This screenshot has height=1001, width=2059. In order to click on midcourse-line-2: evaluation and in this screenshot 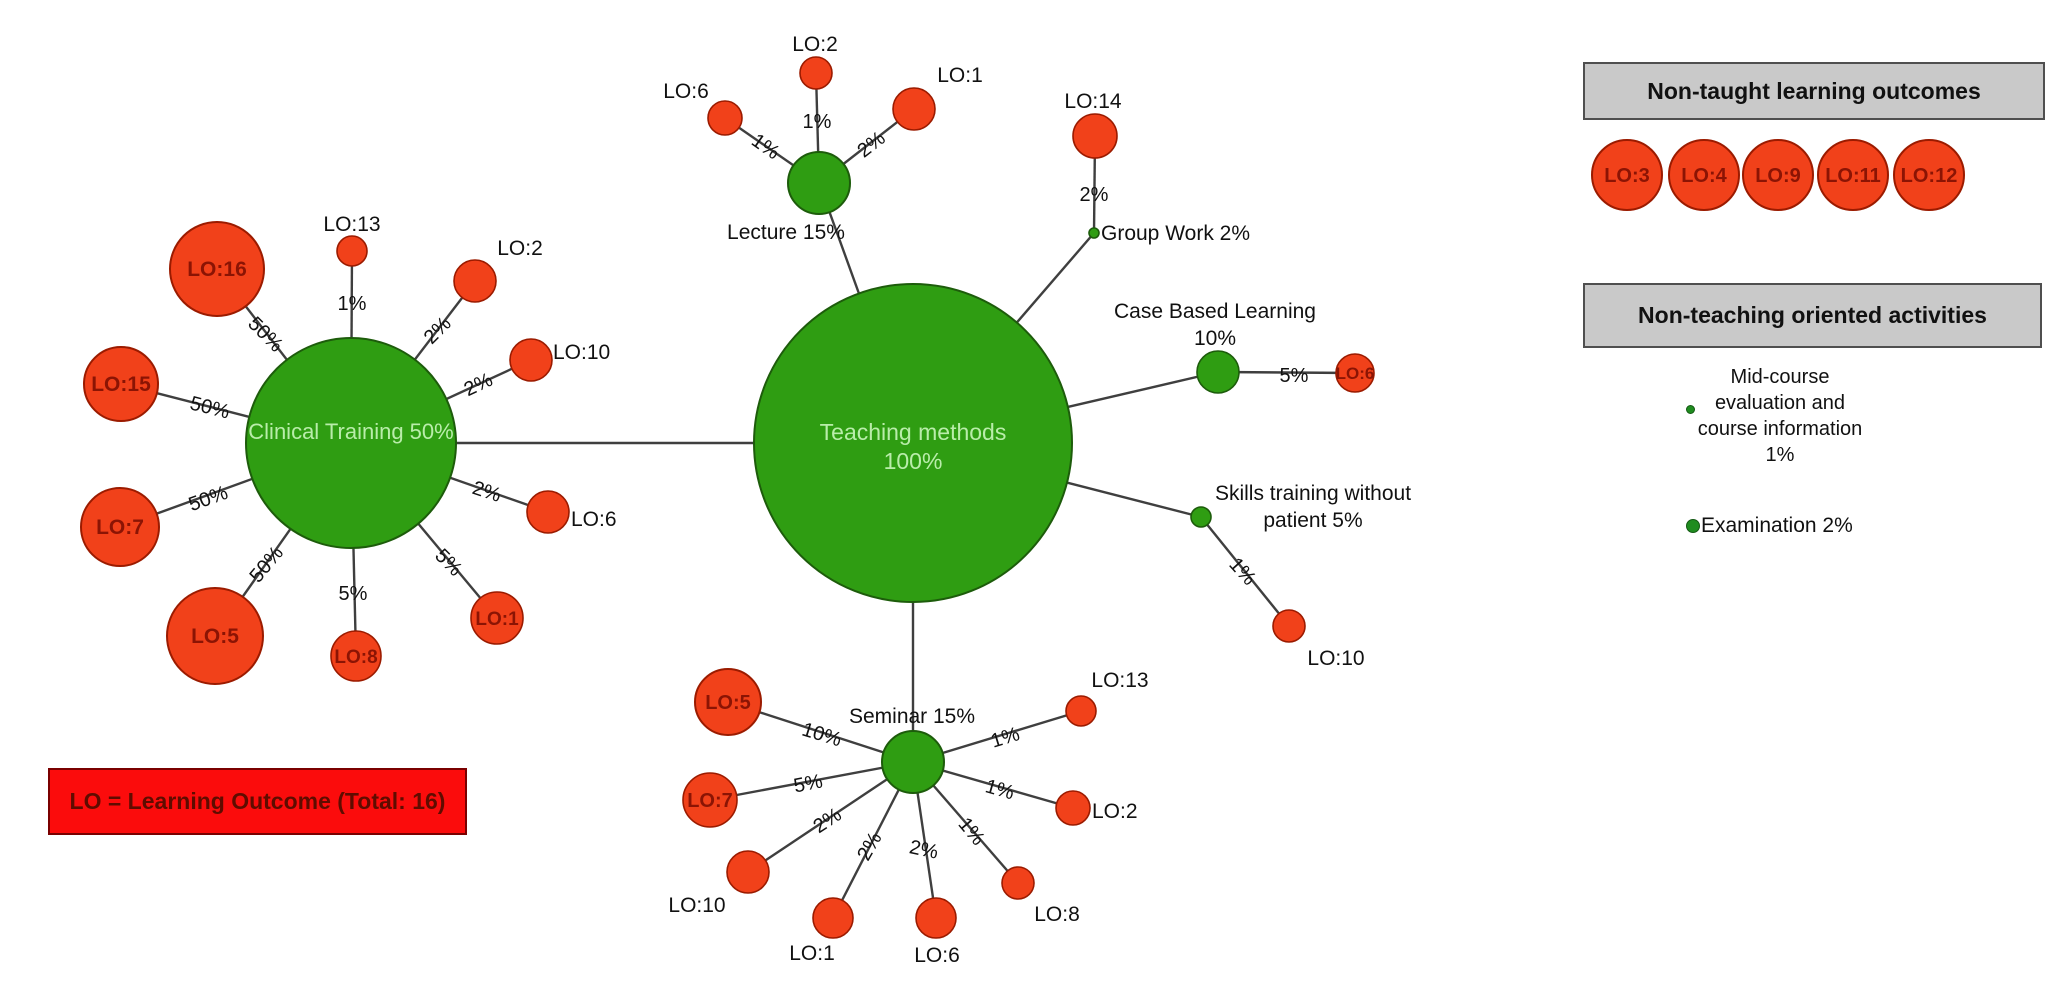, I will do `click(1780, 403)`.